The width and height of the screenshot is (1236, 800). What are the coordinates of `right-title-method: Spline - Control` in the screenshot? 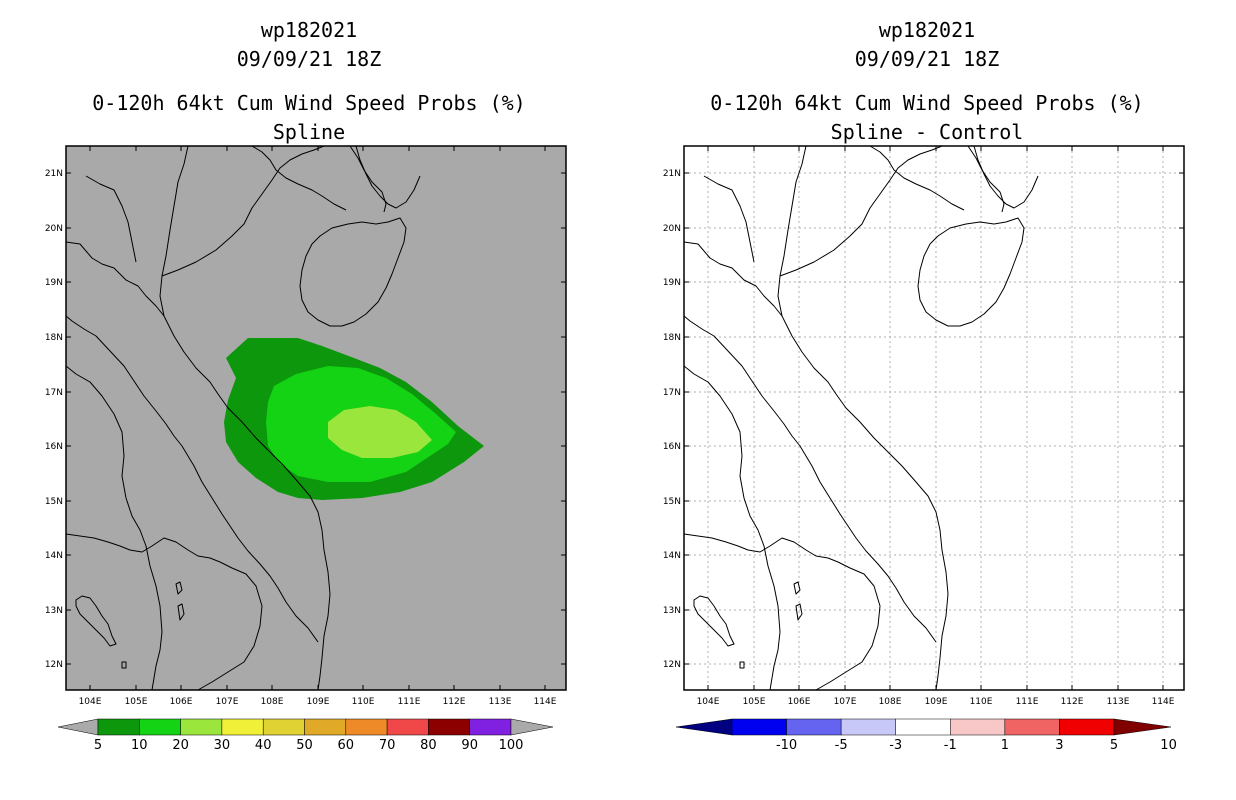 It's located at (927, 132).